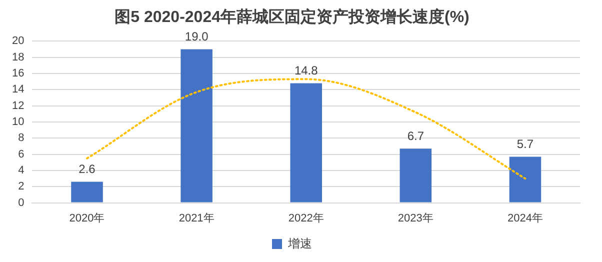 This screenshot has height=262, width=602. I want to click on x-tick-label: 2020年, so click(87, 218).